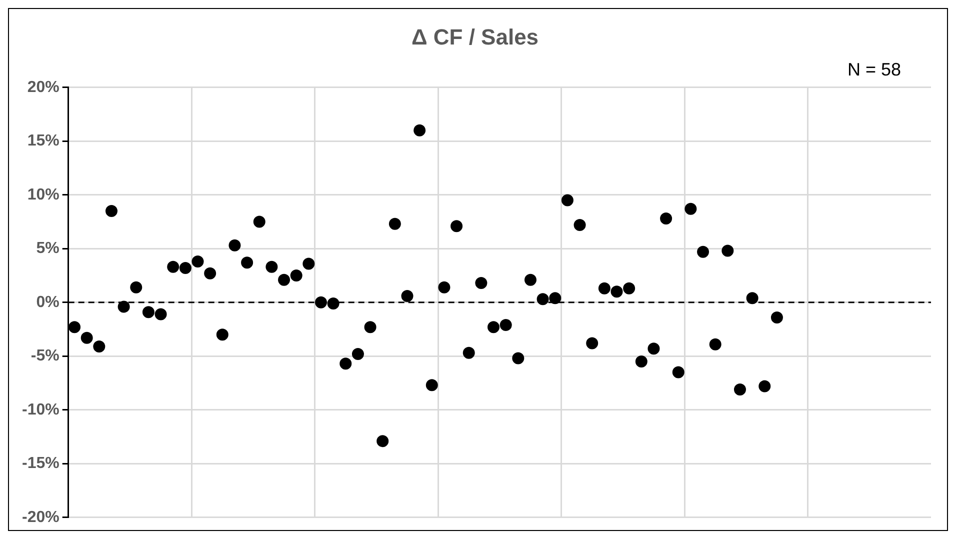 This screenshot has width=956, height=539. Describe the element at coordinates (45, 356) in the screenshot. I see `y-tick-label: -5%` at that location.